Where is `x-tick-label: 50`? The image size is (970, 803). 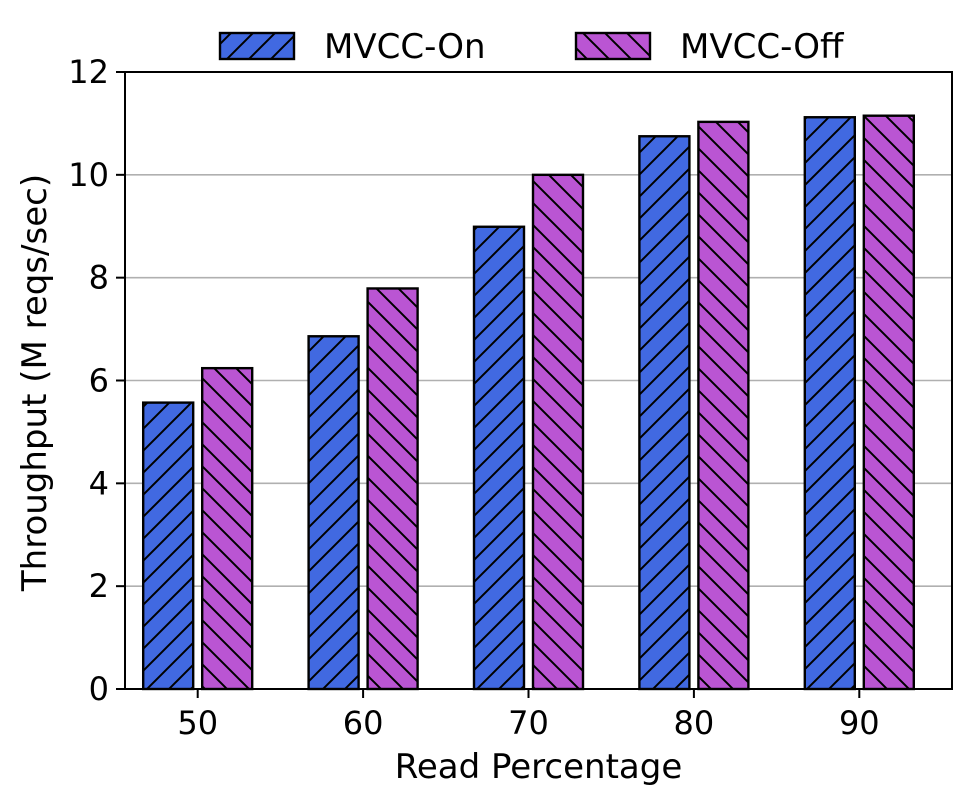
x-tick-label: 50 is located at coordinates (197, 723).